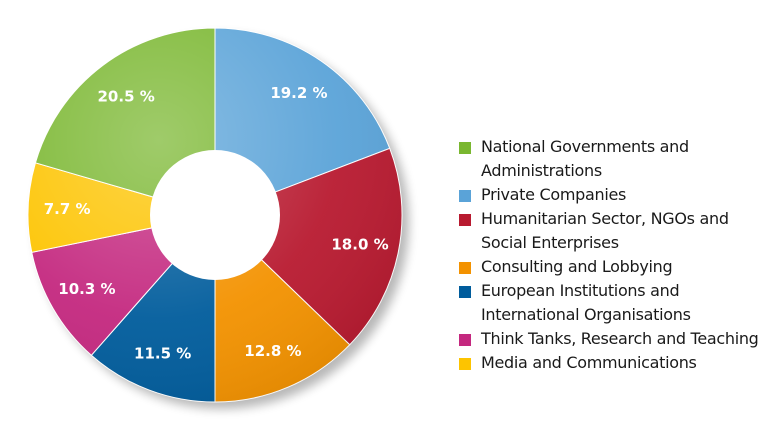  I want to click on legend-item: Private Companies, so click(609, 195).